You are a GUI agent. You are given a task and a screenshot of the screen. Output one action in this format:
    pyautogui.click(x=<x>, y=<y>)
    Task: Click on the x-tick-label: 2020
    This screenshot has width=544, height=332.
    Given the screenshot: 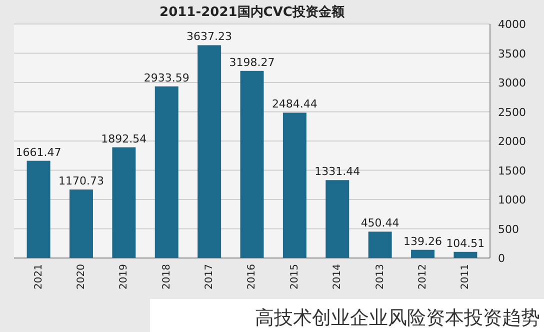 What is the action you would take?
    pyautogui.click(x=81, y=277)
    